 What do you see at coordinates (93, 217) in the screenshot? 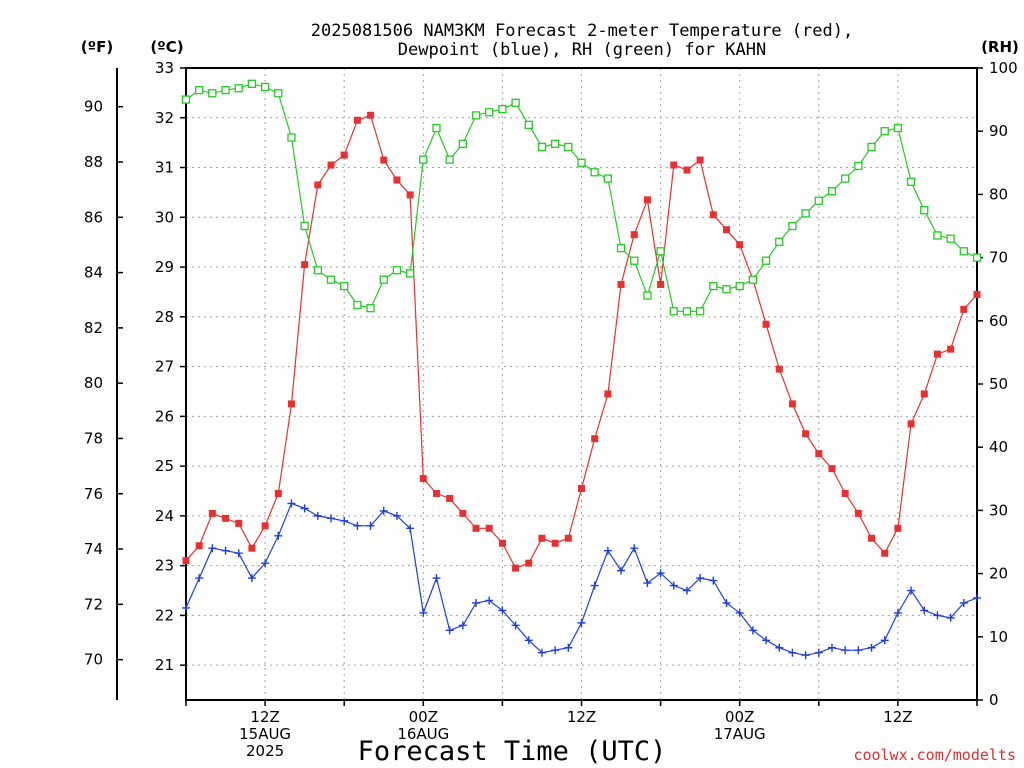
I see `fahrenheit-tick-label: 86` at bounding box center [93, 217].